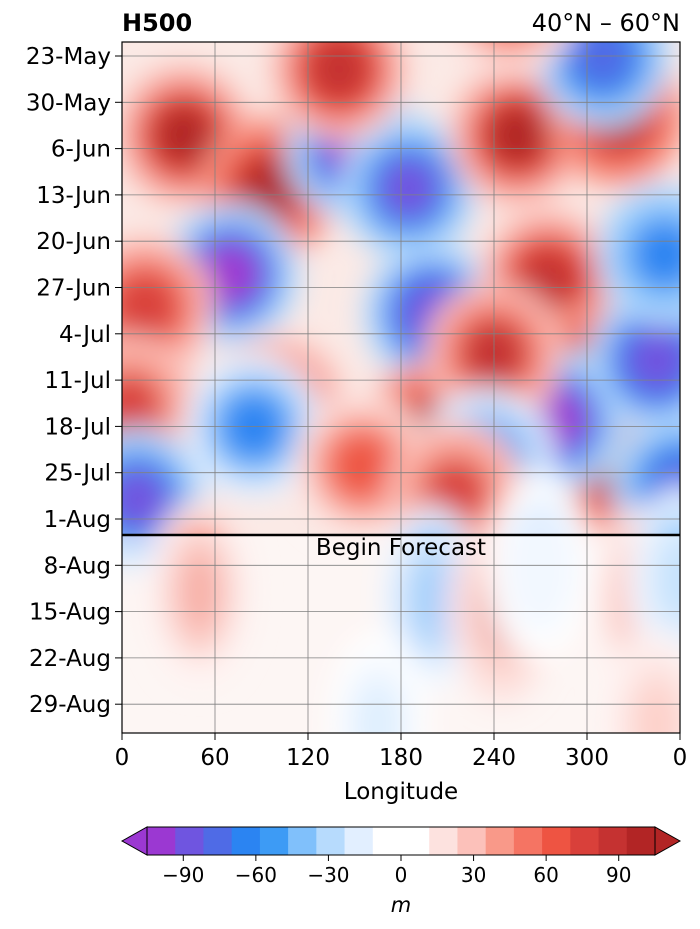 Image resolution: width=700 pixels, height=929 pixels. Describe the element at coordinates (73, 289) in the screenshot. I see `y-tick-label-5: 27-Jun` at that location.